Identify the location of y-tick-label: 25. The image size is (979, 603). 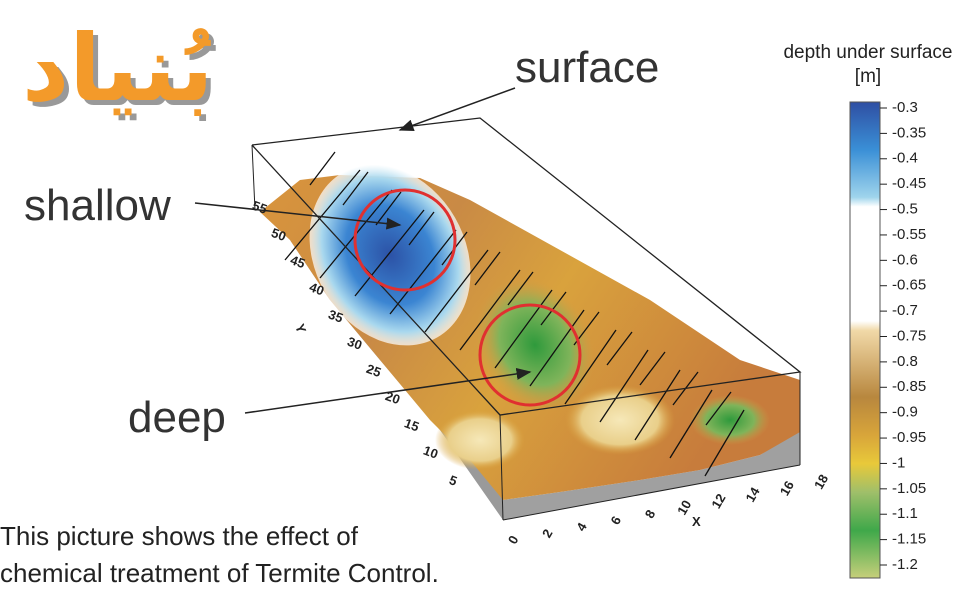
(373, 370).